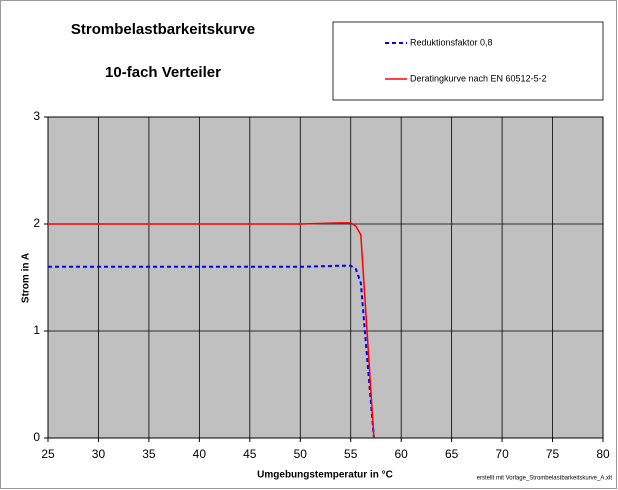  I want to click on legend-label: Reduktionsfaktor 0,8, so click(451, 42).